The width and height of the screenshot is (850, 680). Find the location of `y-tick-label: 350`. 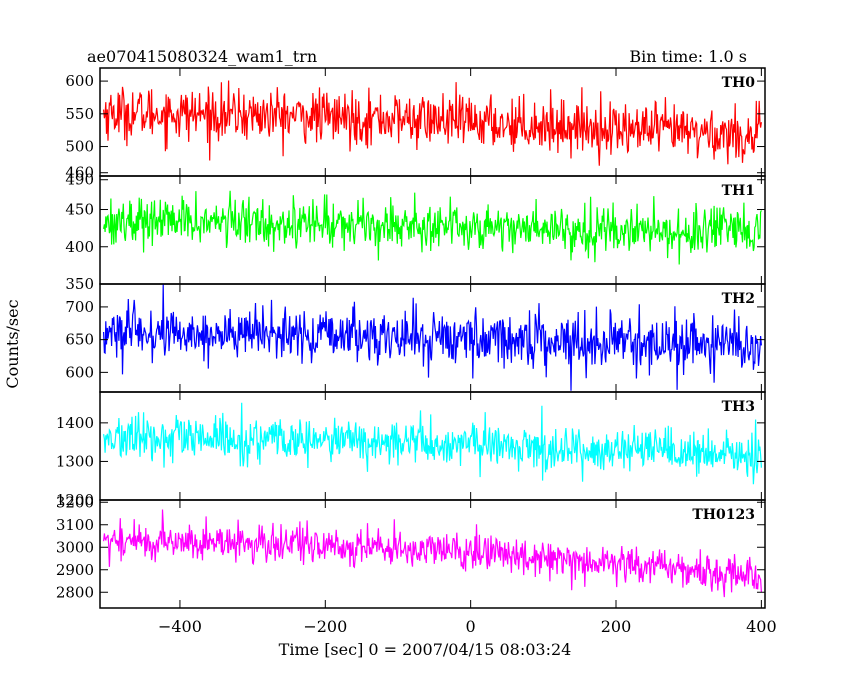

y-tick-label: 350 is located at coordinates (79, 284).